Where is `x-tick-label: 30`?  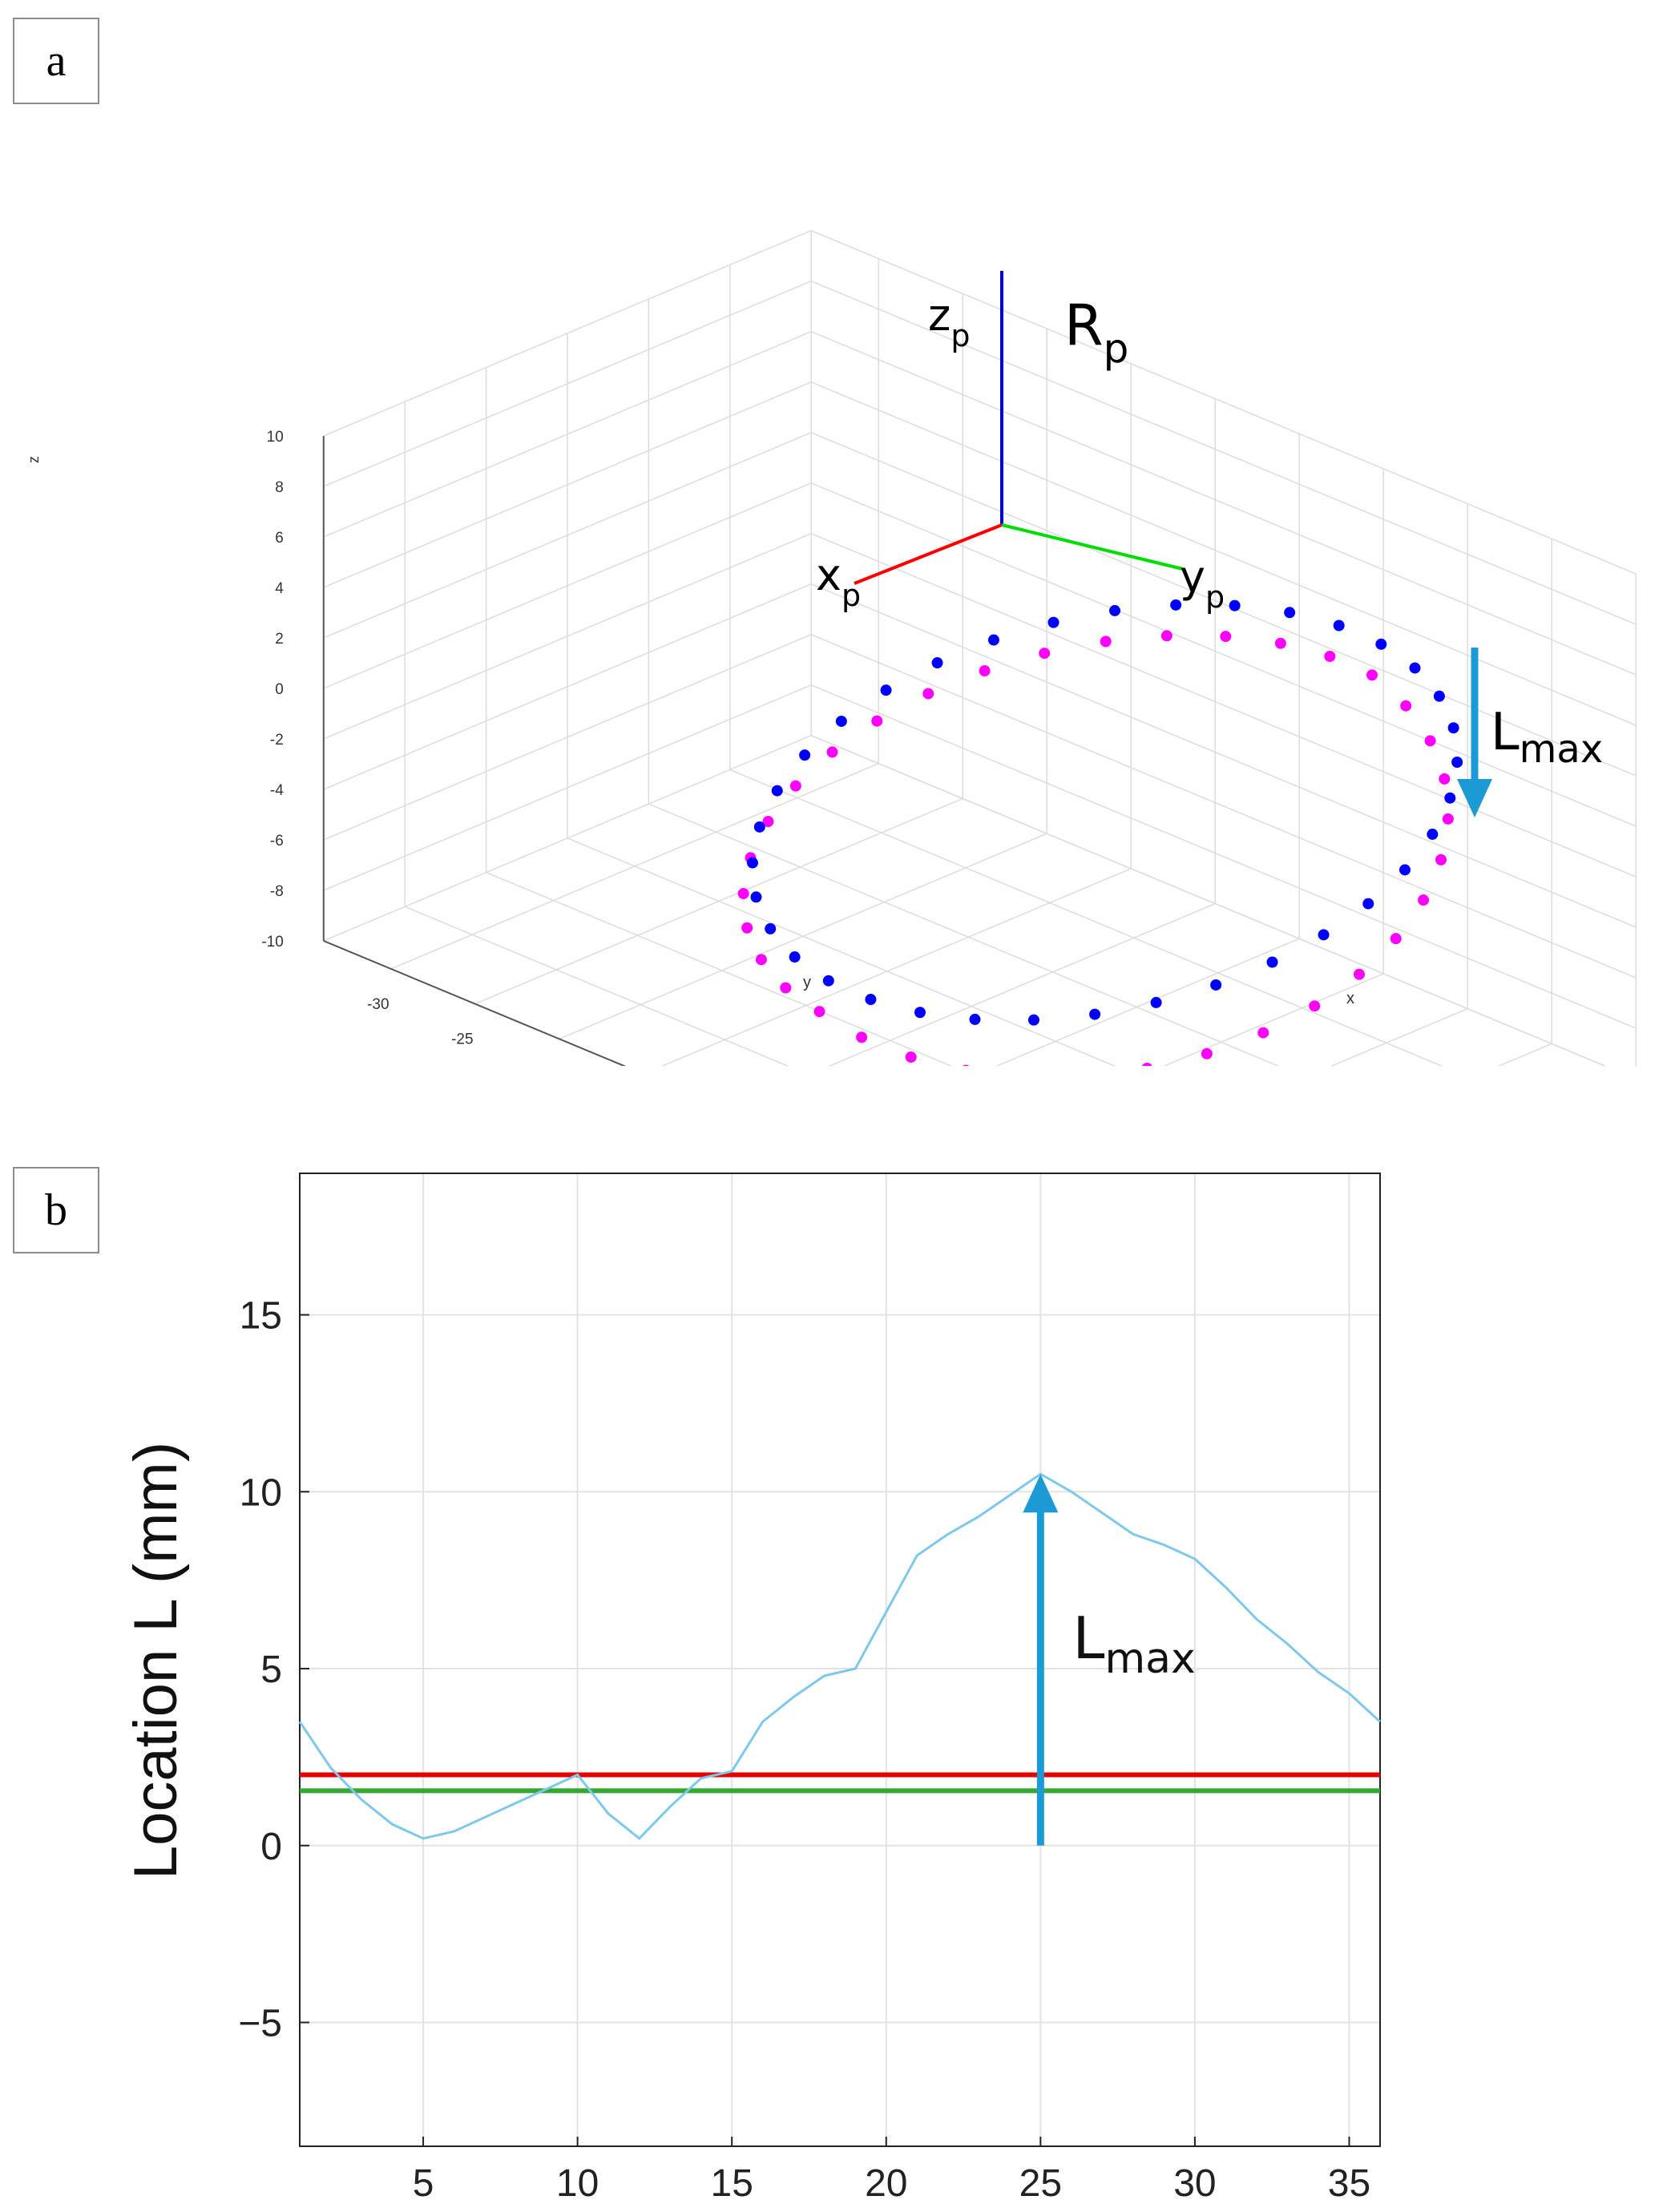 x-tick-label: 30 is located at coordinates (1194, 2183).